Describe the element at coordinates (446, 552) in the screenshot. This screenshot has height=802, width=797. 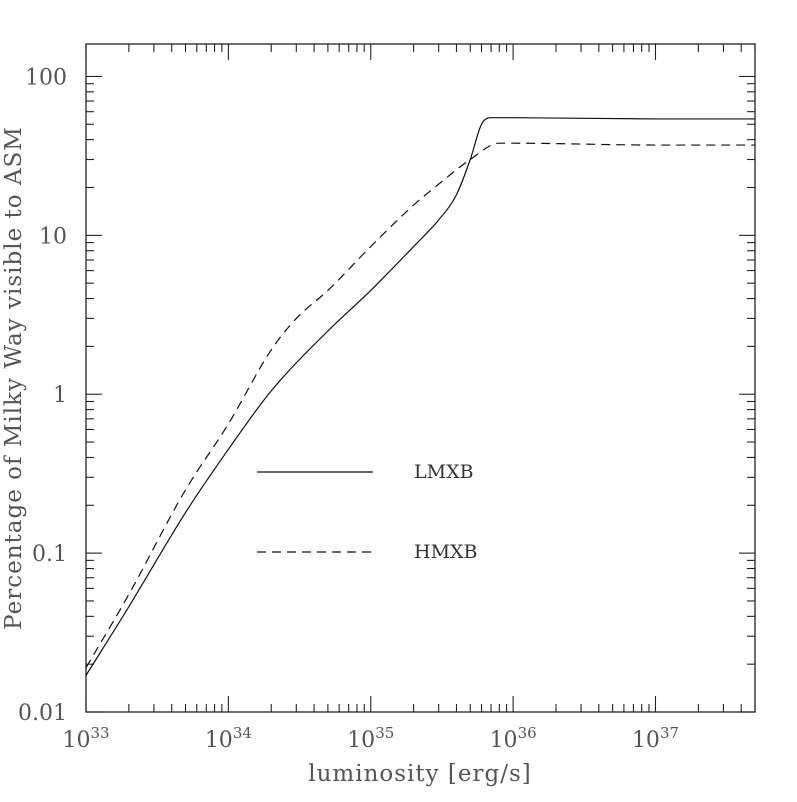
I see `legend-label-hmxb: HMXB` at that location.